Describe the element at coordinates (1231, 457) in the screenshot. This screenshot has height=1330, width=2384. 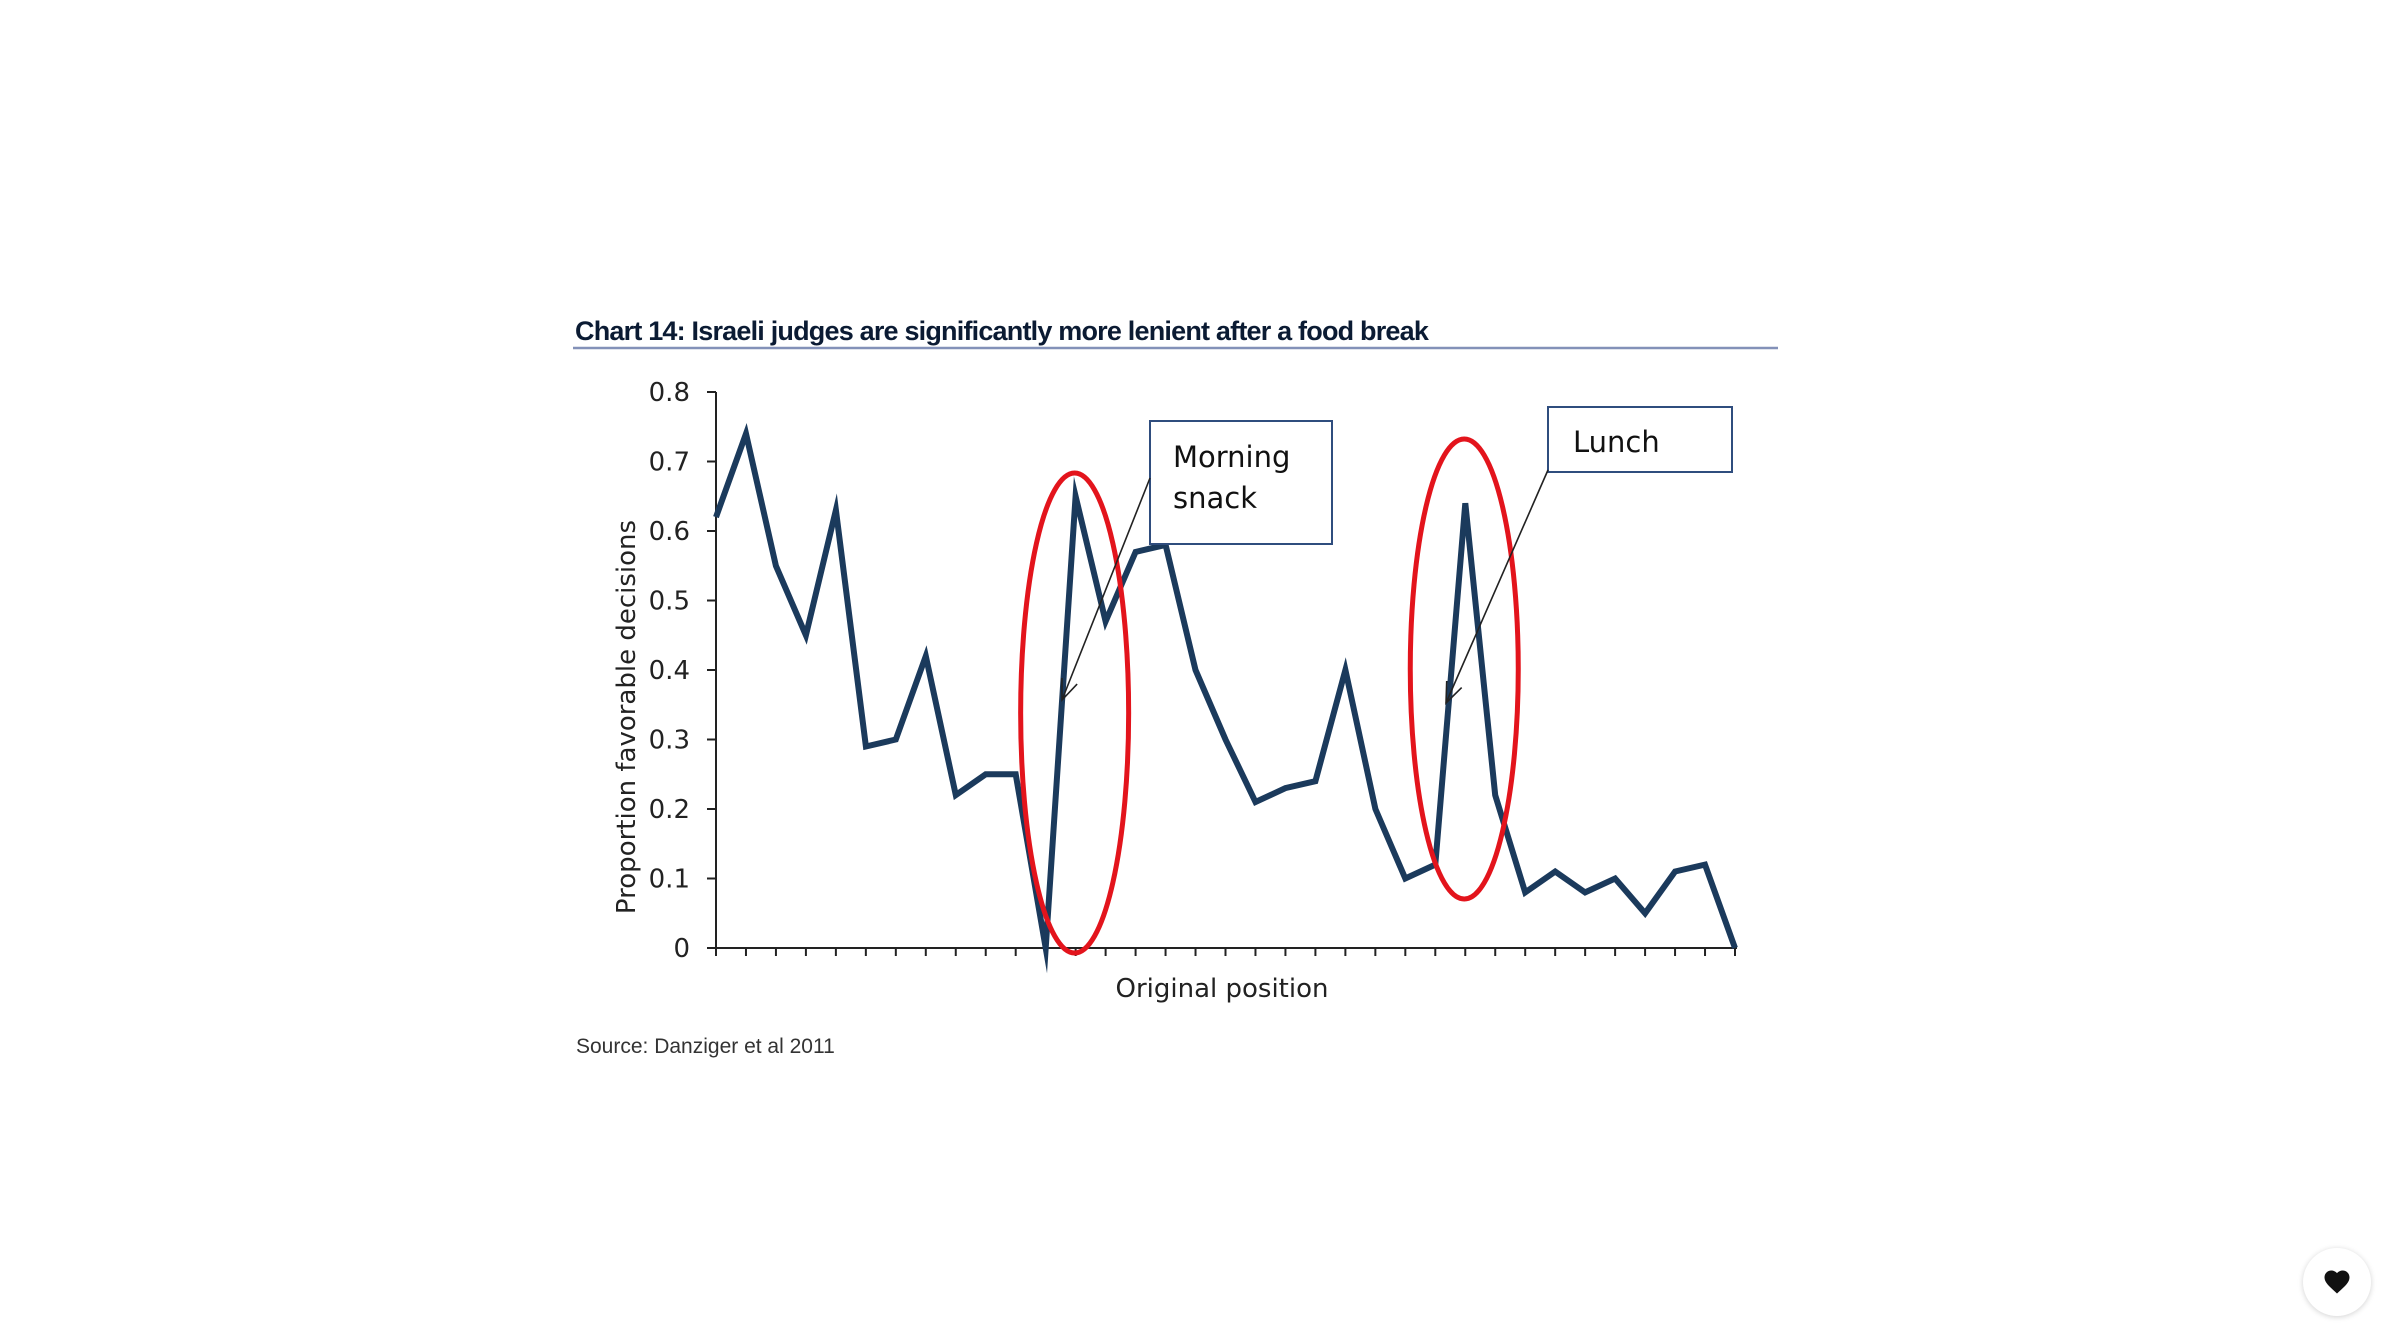
I see `annotation-label: Morning` at that location.